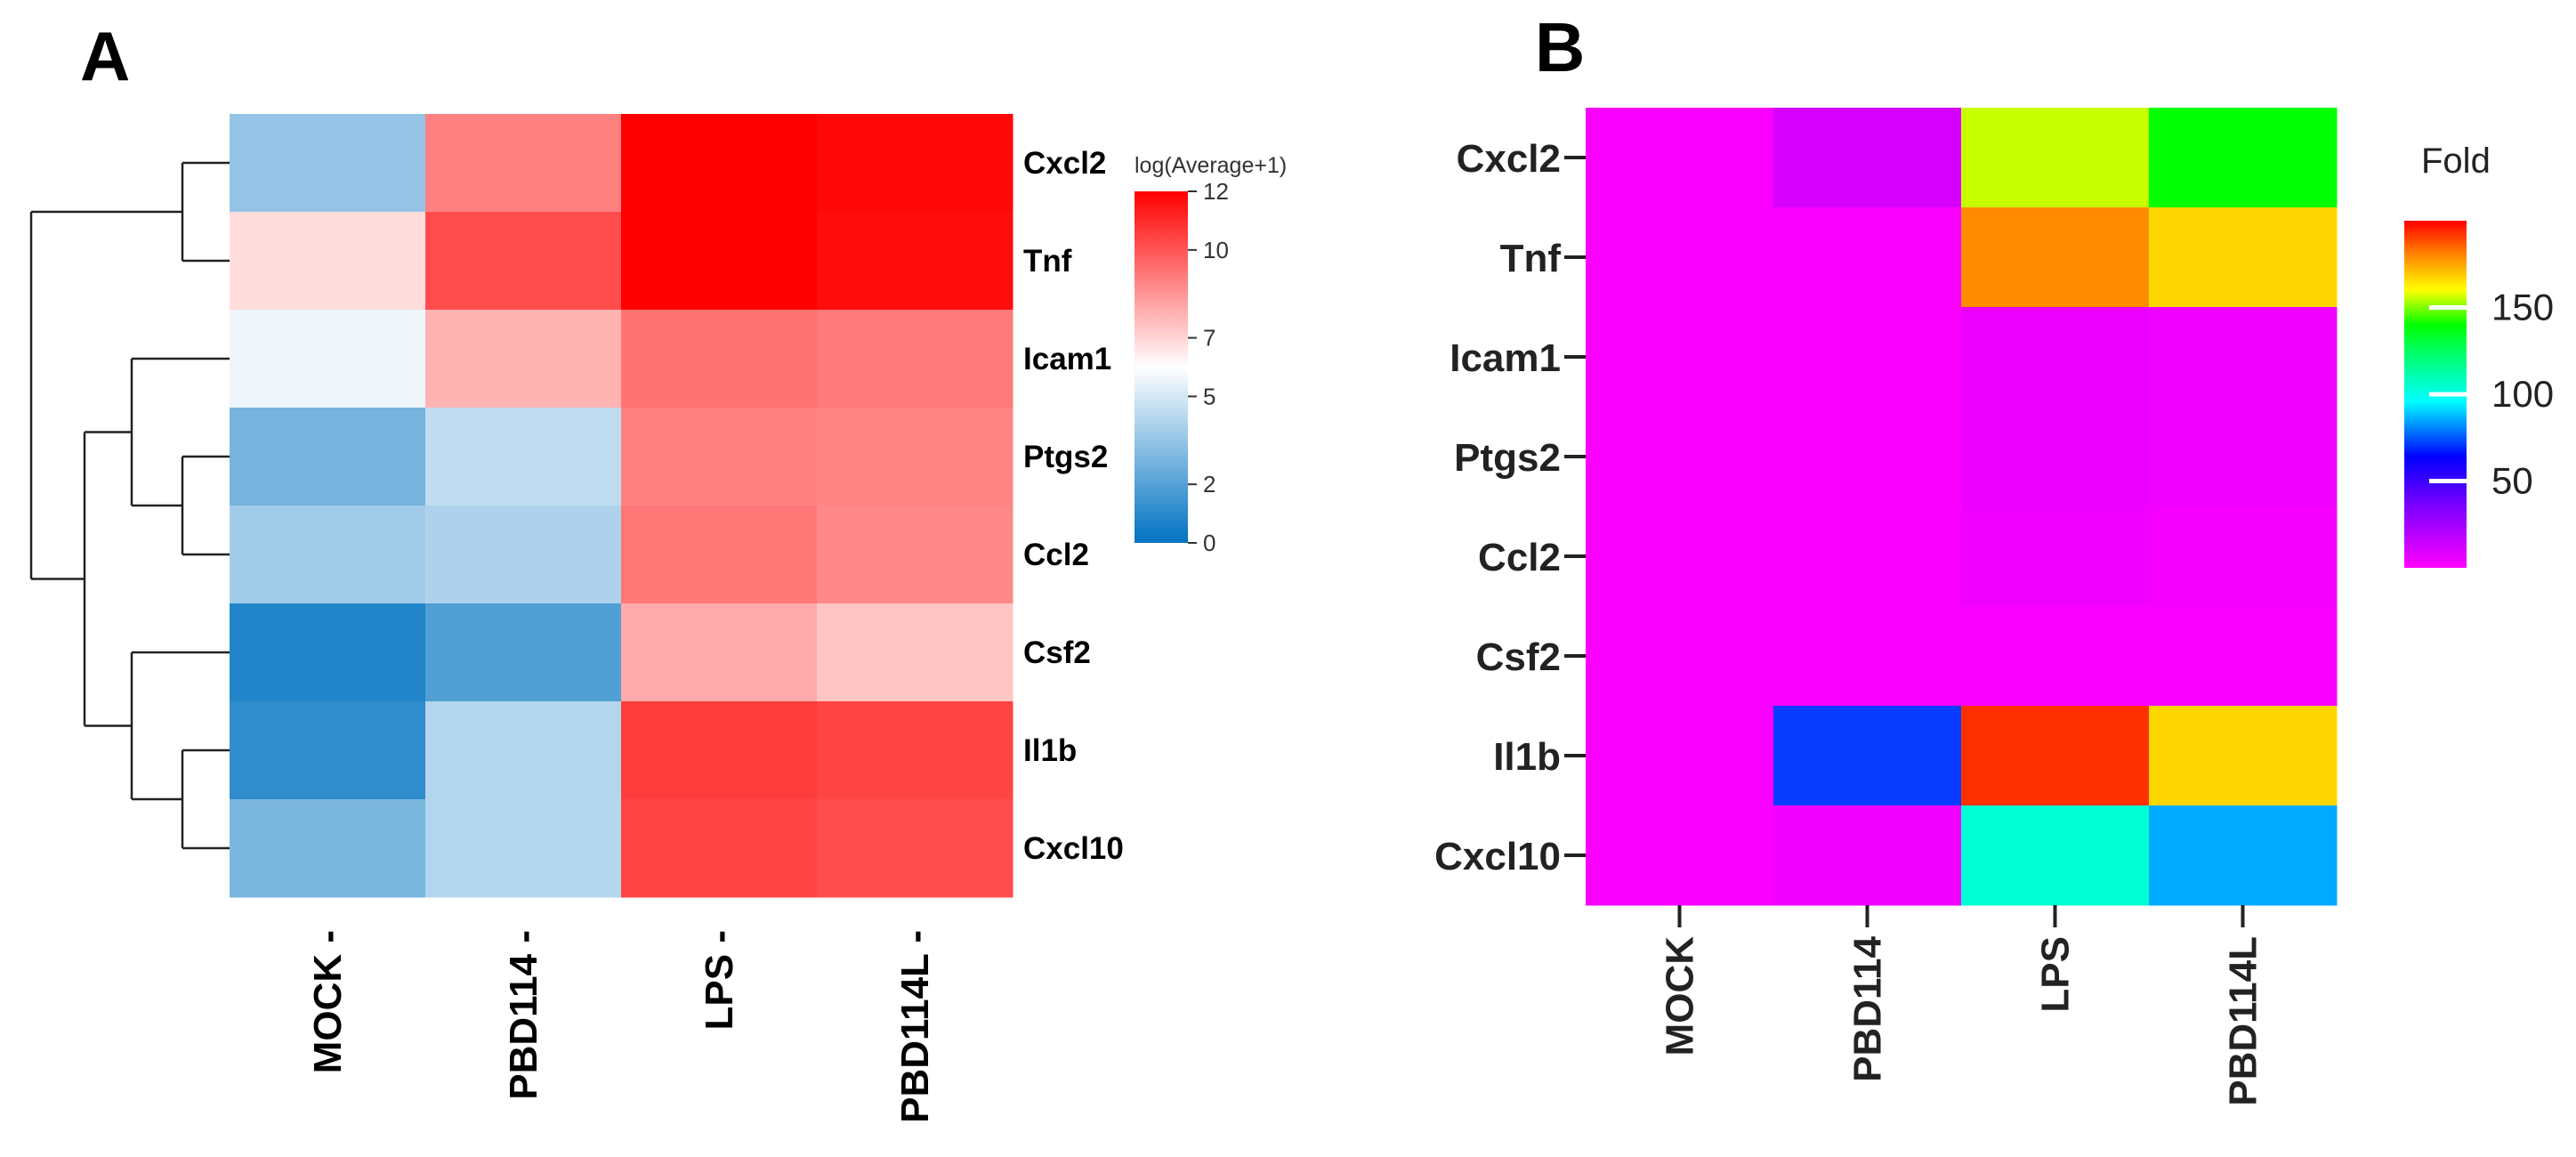 The width and height of the screenshot is (2576, 1157). Describe the element at coordinates (1867, 158) in the screenshot. I see `heatmap-b-cell-cxcl2-pbd114` at that location.